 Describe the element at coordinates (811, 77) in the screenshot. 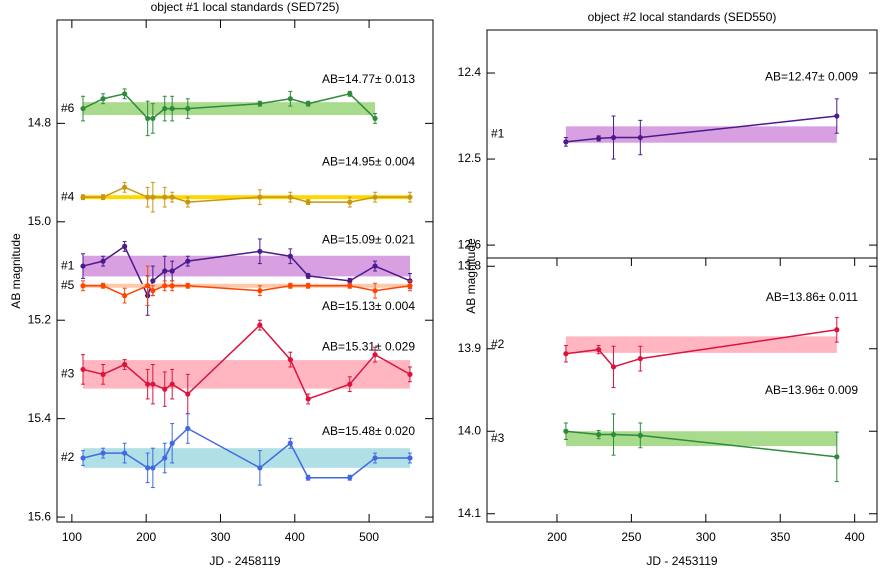

I see `ab-label: AB=12.47± 0.009` at that location.